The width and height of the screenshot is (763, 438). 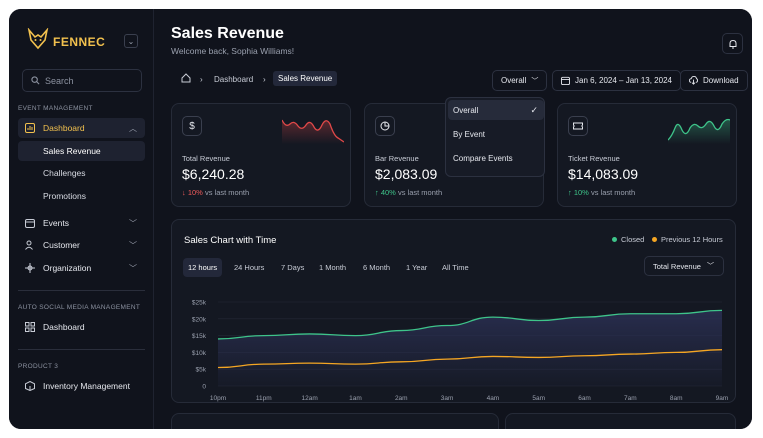 I want to click on range-tab-24-hours: 24 Hours, so click(x=249, y=267).